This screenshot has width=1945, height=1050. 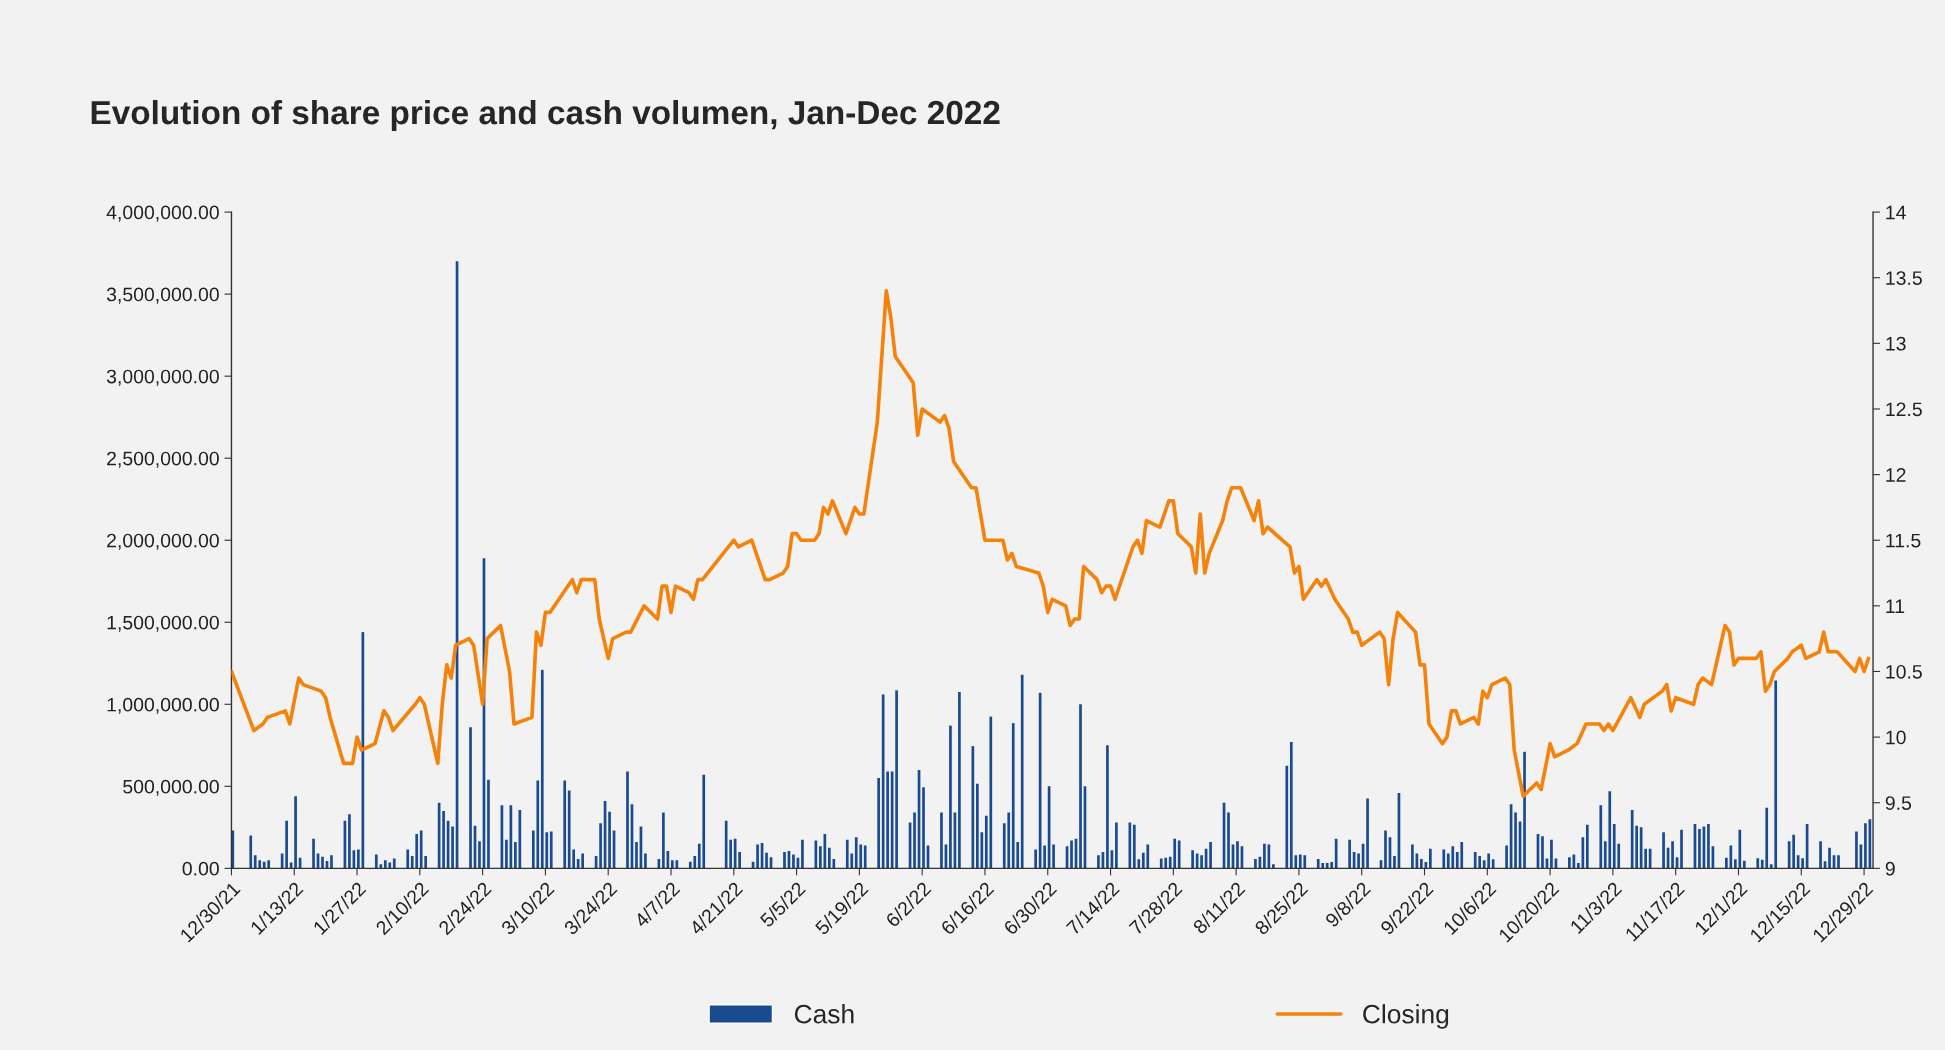 I want to click on y-tick-label: 3,500,000.00, so click(x=162, y=295).